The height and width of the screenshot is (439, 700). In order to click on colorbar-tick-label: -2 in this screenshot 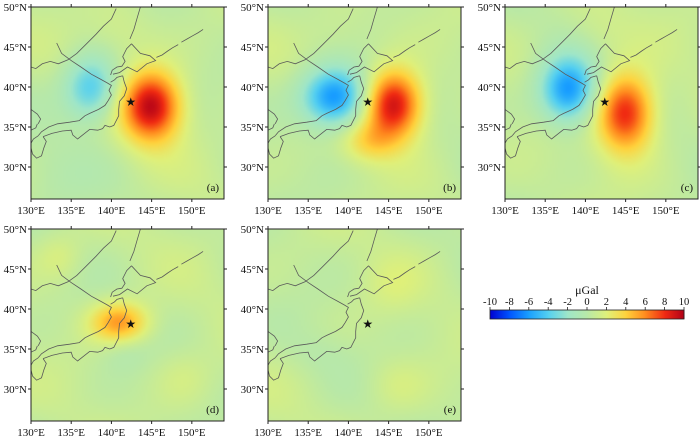, I will do `click(567, 302)`.